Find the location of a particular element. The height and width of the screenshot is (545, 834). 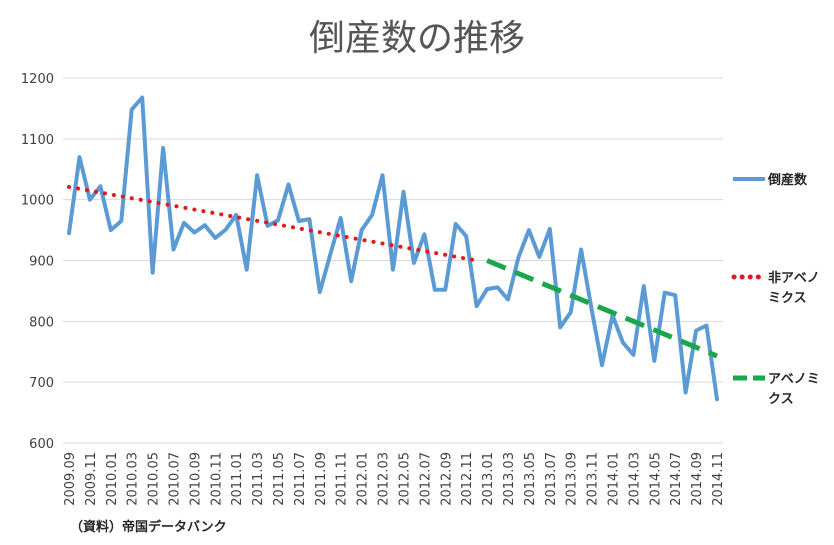

x-tick-label: 2013.07 is located at coordinates (551, 479).